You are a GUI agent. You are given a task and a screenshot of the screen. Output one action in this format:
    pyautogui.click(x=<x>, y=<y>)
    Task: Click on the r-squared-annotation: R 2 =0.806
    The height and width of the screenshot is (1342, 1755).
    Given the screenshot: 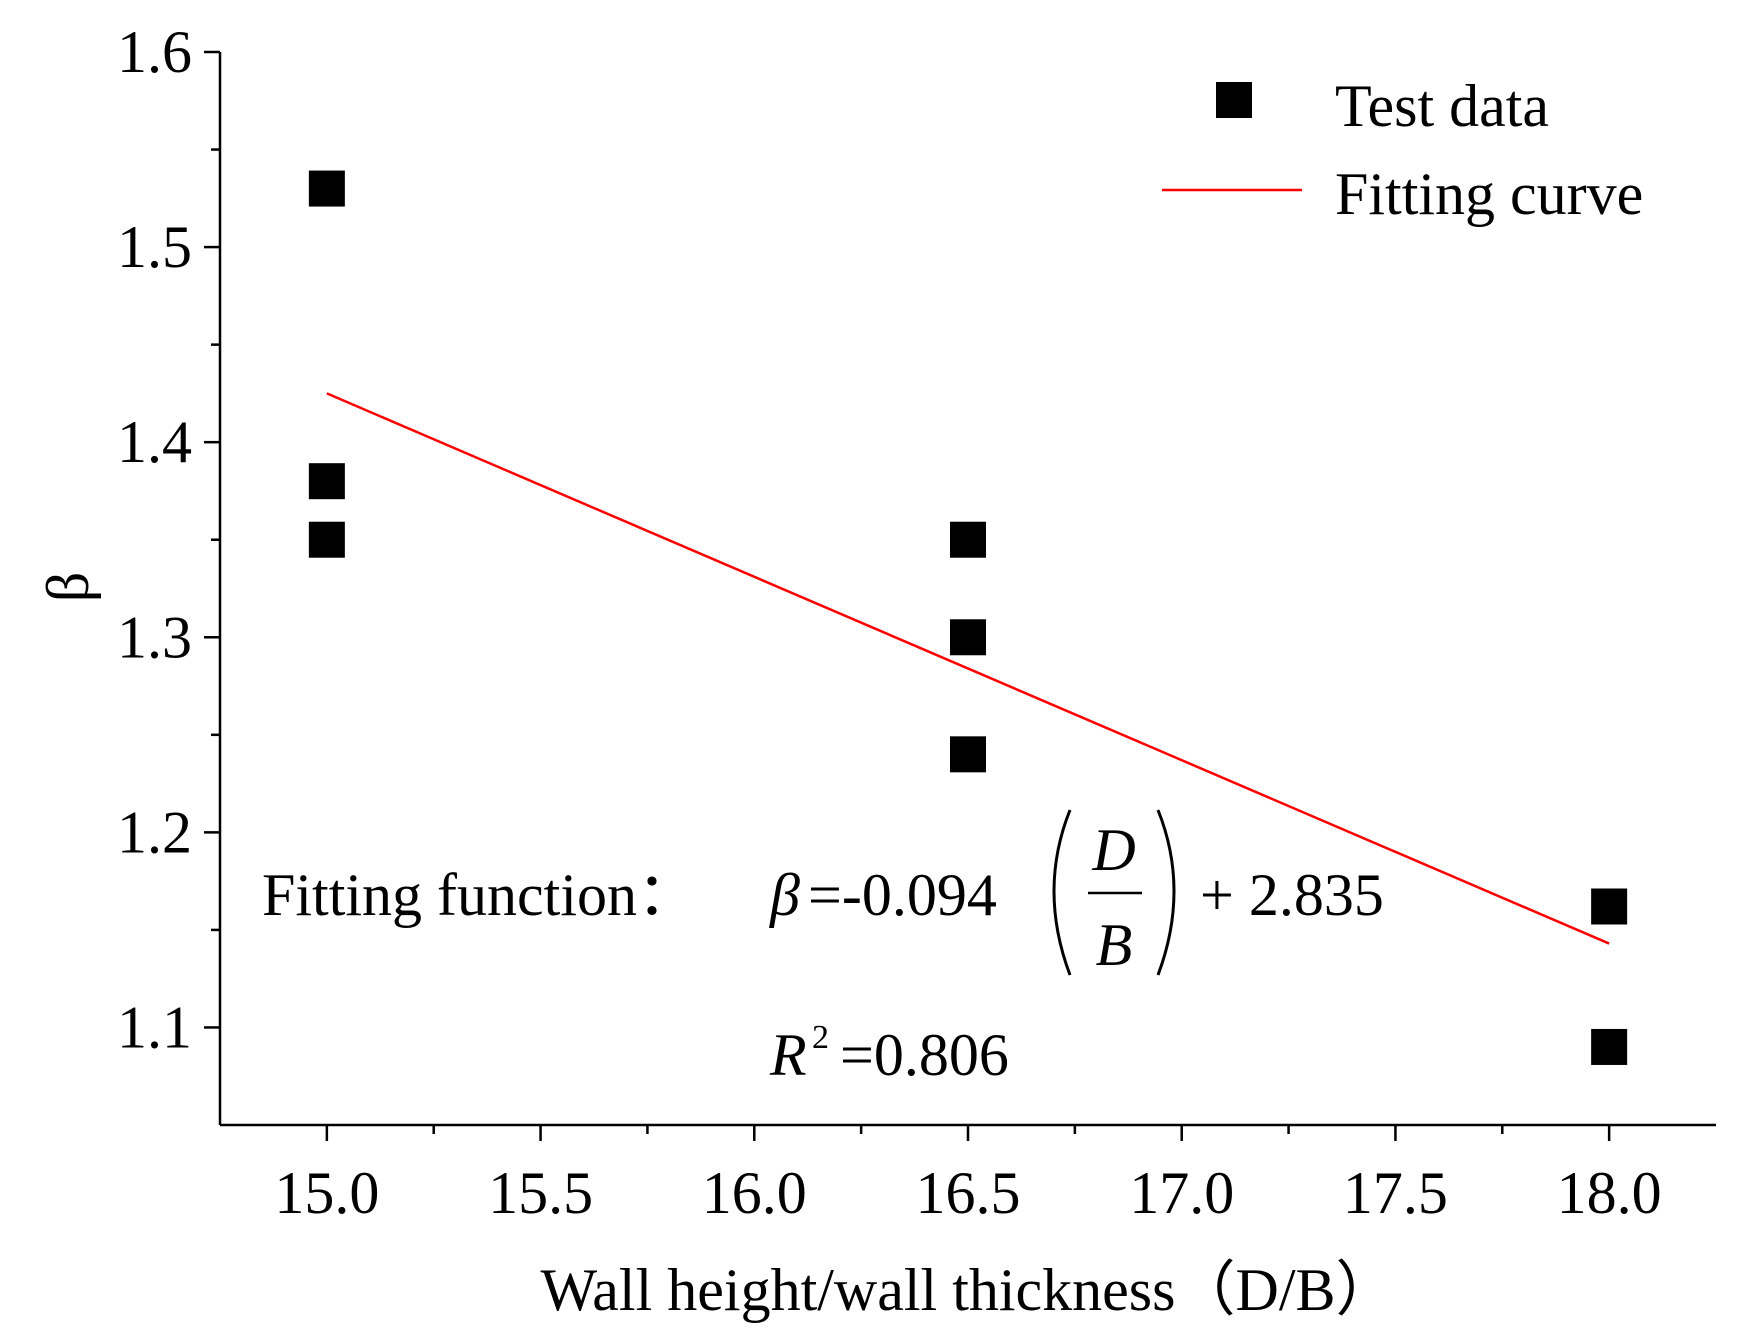 What is the action you would take?
    pyautogui.click(x=889, y=1053)
    